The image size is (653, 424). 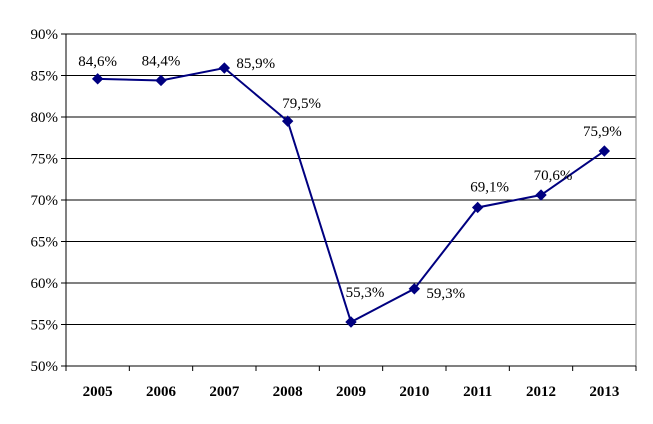 What do you see at coordinates (45, 367) in the screenshot?
I see `y-tick-label: 50%` at bounding box center [45, 367].